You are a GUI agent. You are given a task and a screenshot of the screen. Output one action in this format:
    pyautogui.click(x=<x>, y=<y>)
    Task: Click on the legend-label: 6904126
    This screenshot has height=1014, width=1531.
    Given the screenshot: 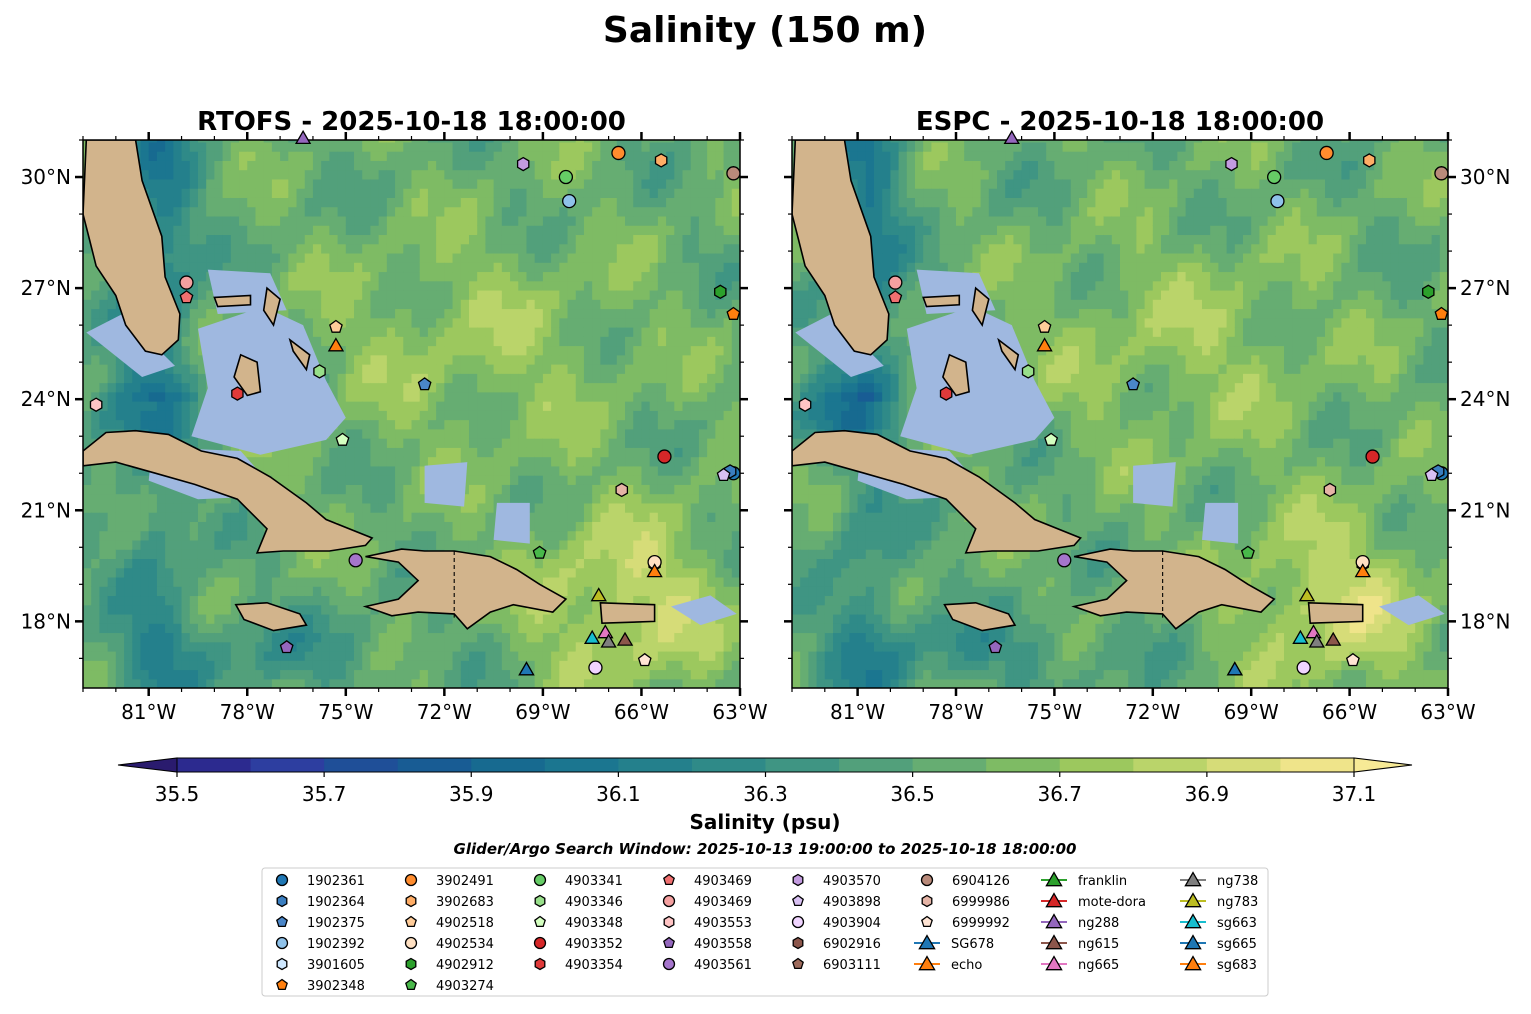 What is the action you would take?
    pyautogui.click(x=981, y=881)
    